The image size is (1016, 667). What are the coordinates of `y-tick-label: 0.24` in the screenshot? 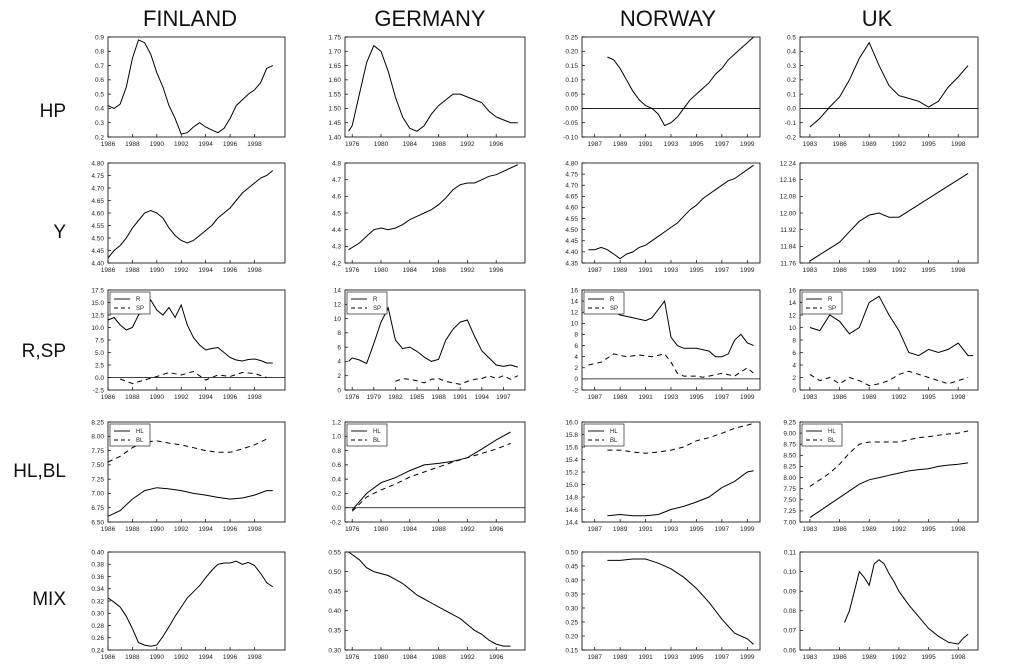 It's located at (97, 650).